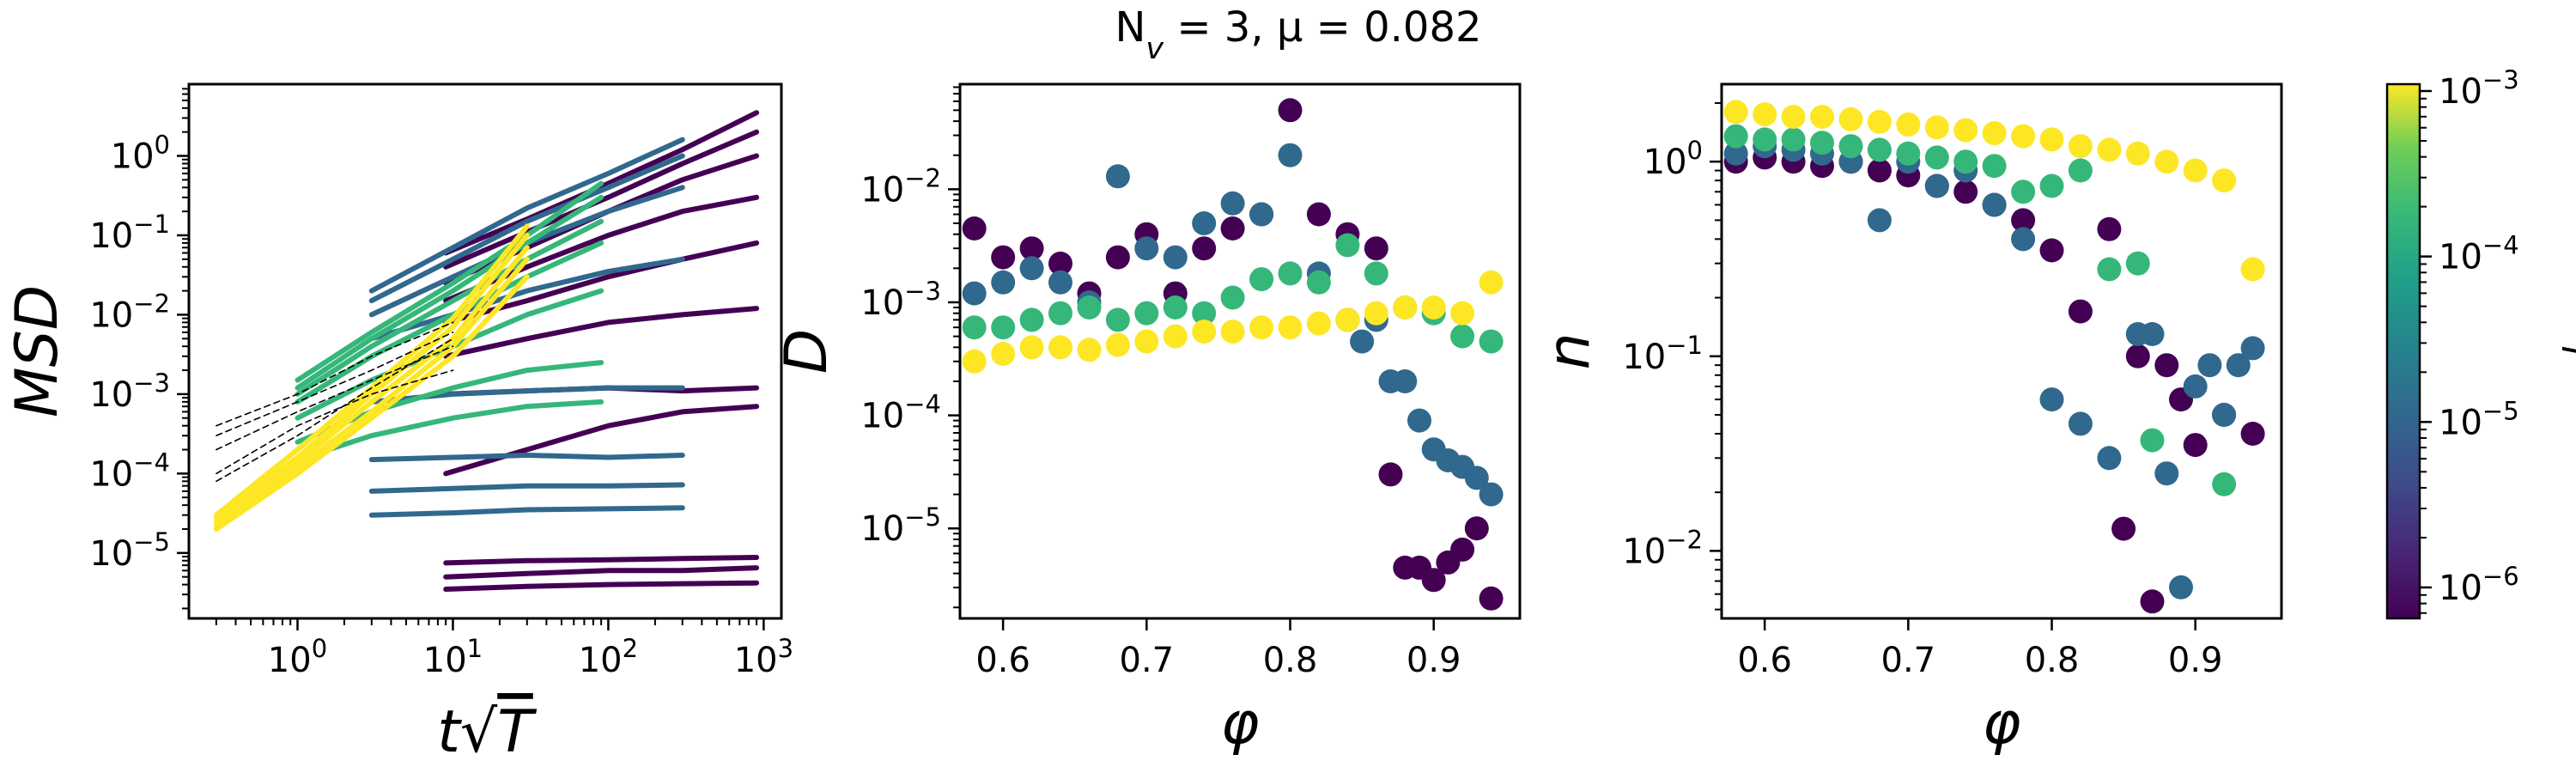 This screenshot has height=773, width=2576. I want to click on colorbar-ticks: 10⁻⁶ 10⁻⁵ 10⁻⁴ 10⁻³, so click(2470, 339).